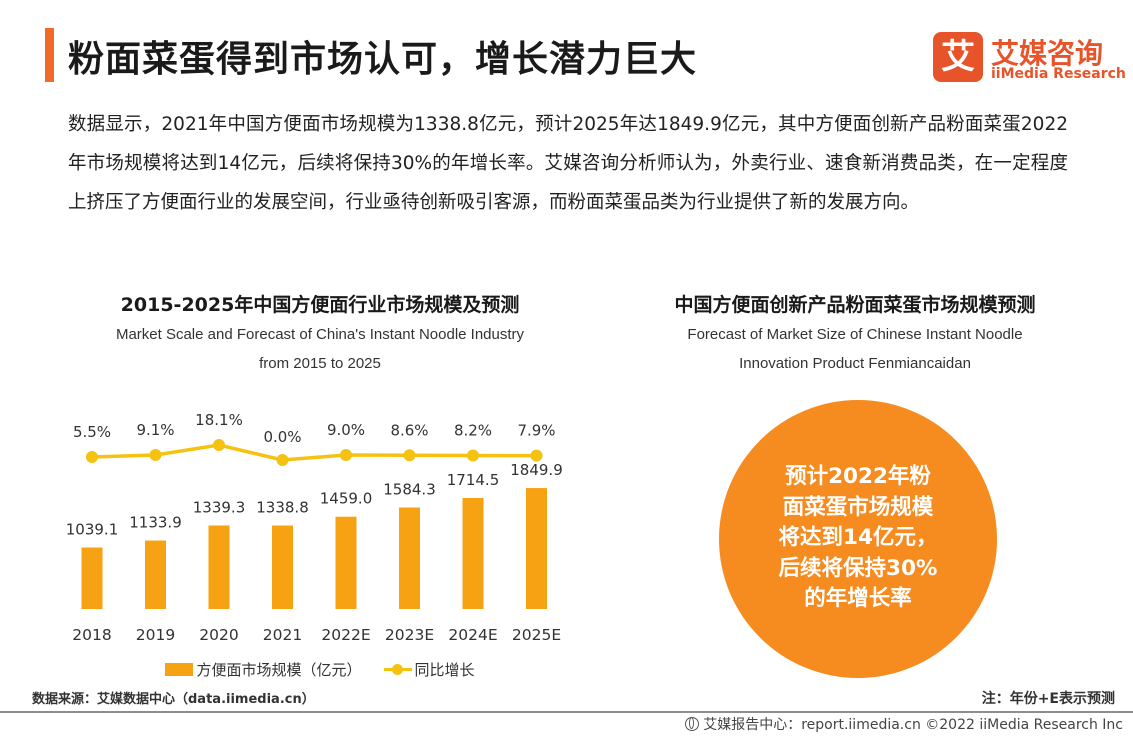  Describe the element at coordinates (566, 712) in the screenshot. I see `footer-divider` at that location.